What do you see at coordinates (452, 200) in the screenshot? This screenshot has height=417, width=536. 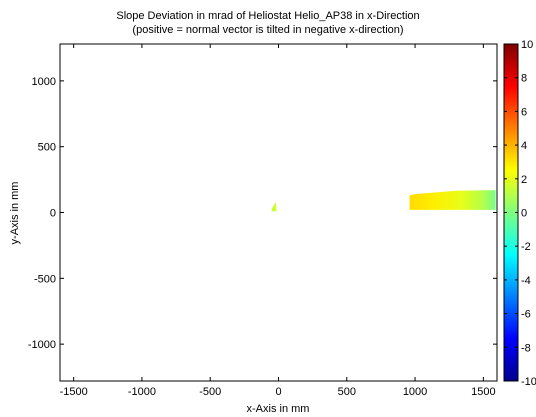 I see `main-data-patch` at bounding box center [452, 200].